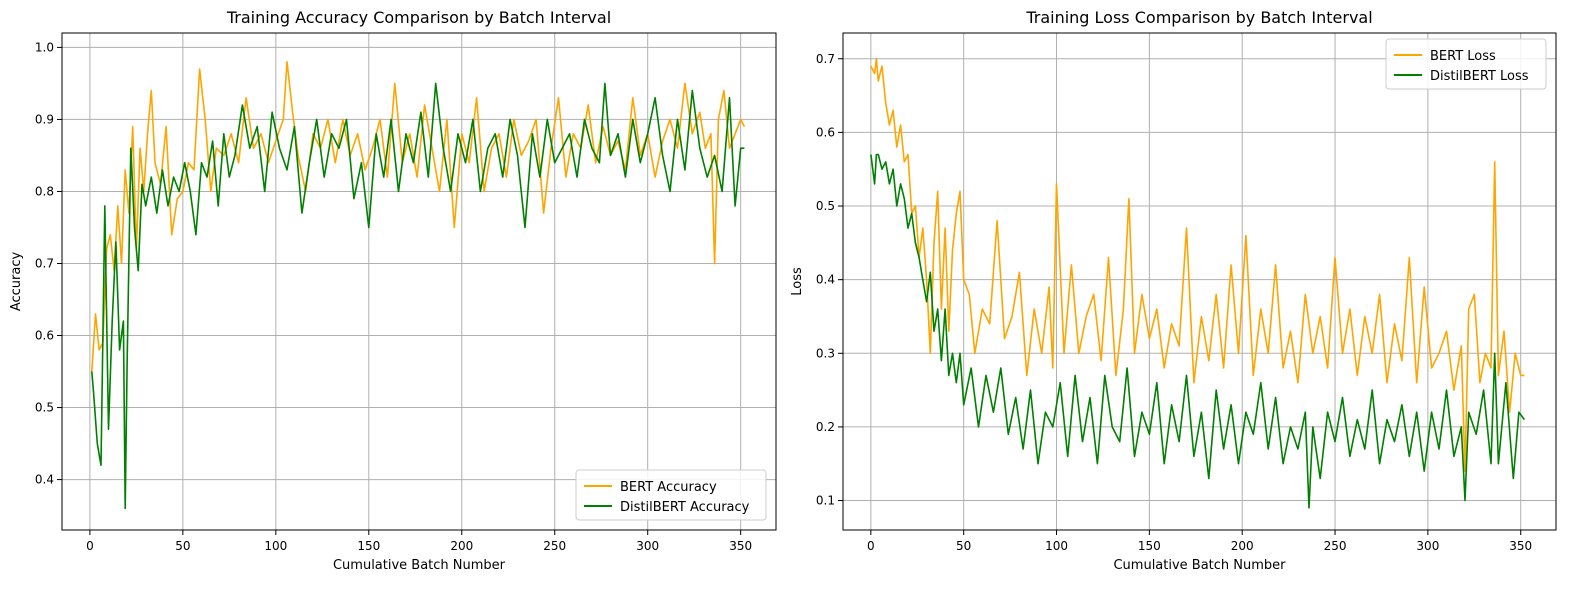 This screenshot has width=1589, height=590. What do you see at coordinates (461, 546) in the screenshot?
I see `accuracy-x-tick-label: 200` at bounding box center [461, 546].